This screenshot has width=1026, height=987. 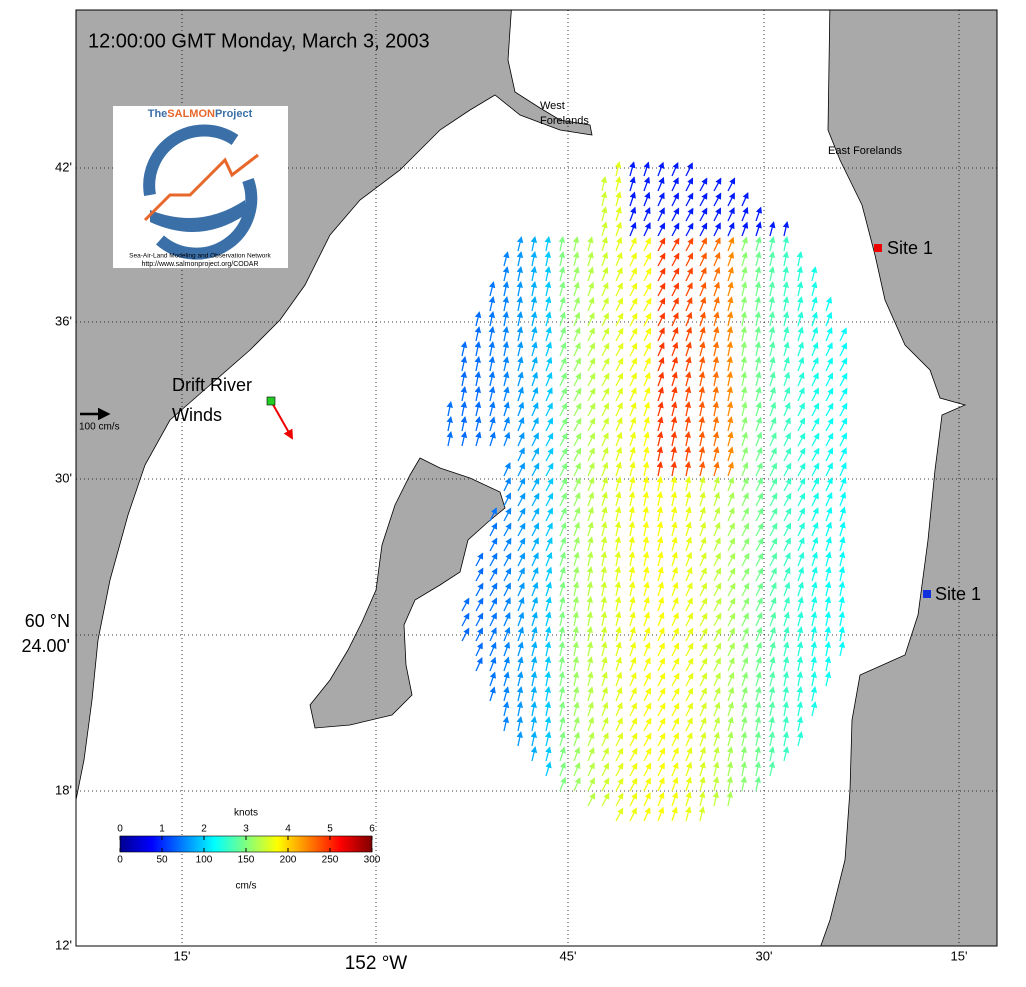 I want to click on colorbar-tick-label: 3, so click(x=246, y=829).